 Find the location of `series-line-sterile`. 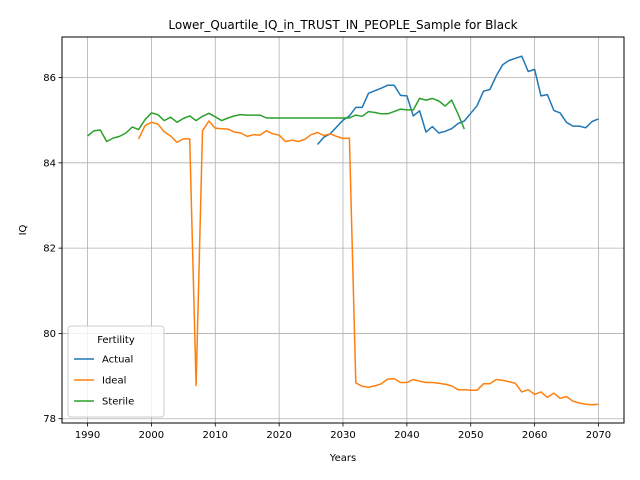

series-line-sterile is located at coordinates (276, 120).